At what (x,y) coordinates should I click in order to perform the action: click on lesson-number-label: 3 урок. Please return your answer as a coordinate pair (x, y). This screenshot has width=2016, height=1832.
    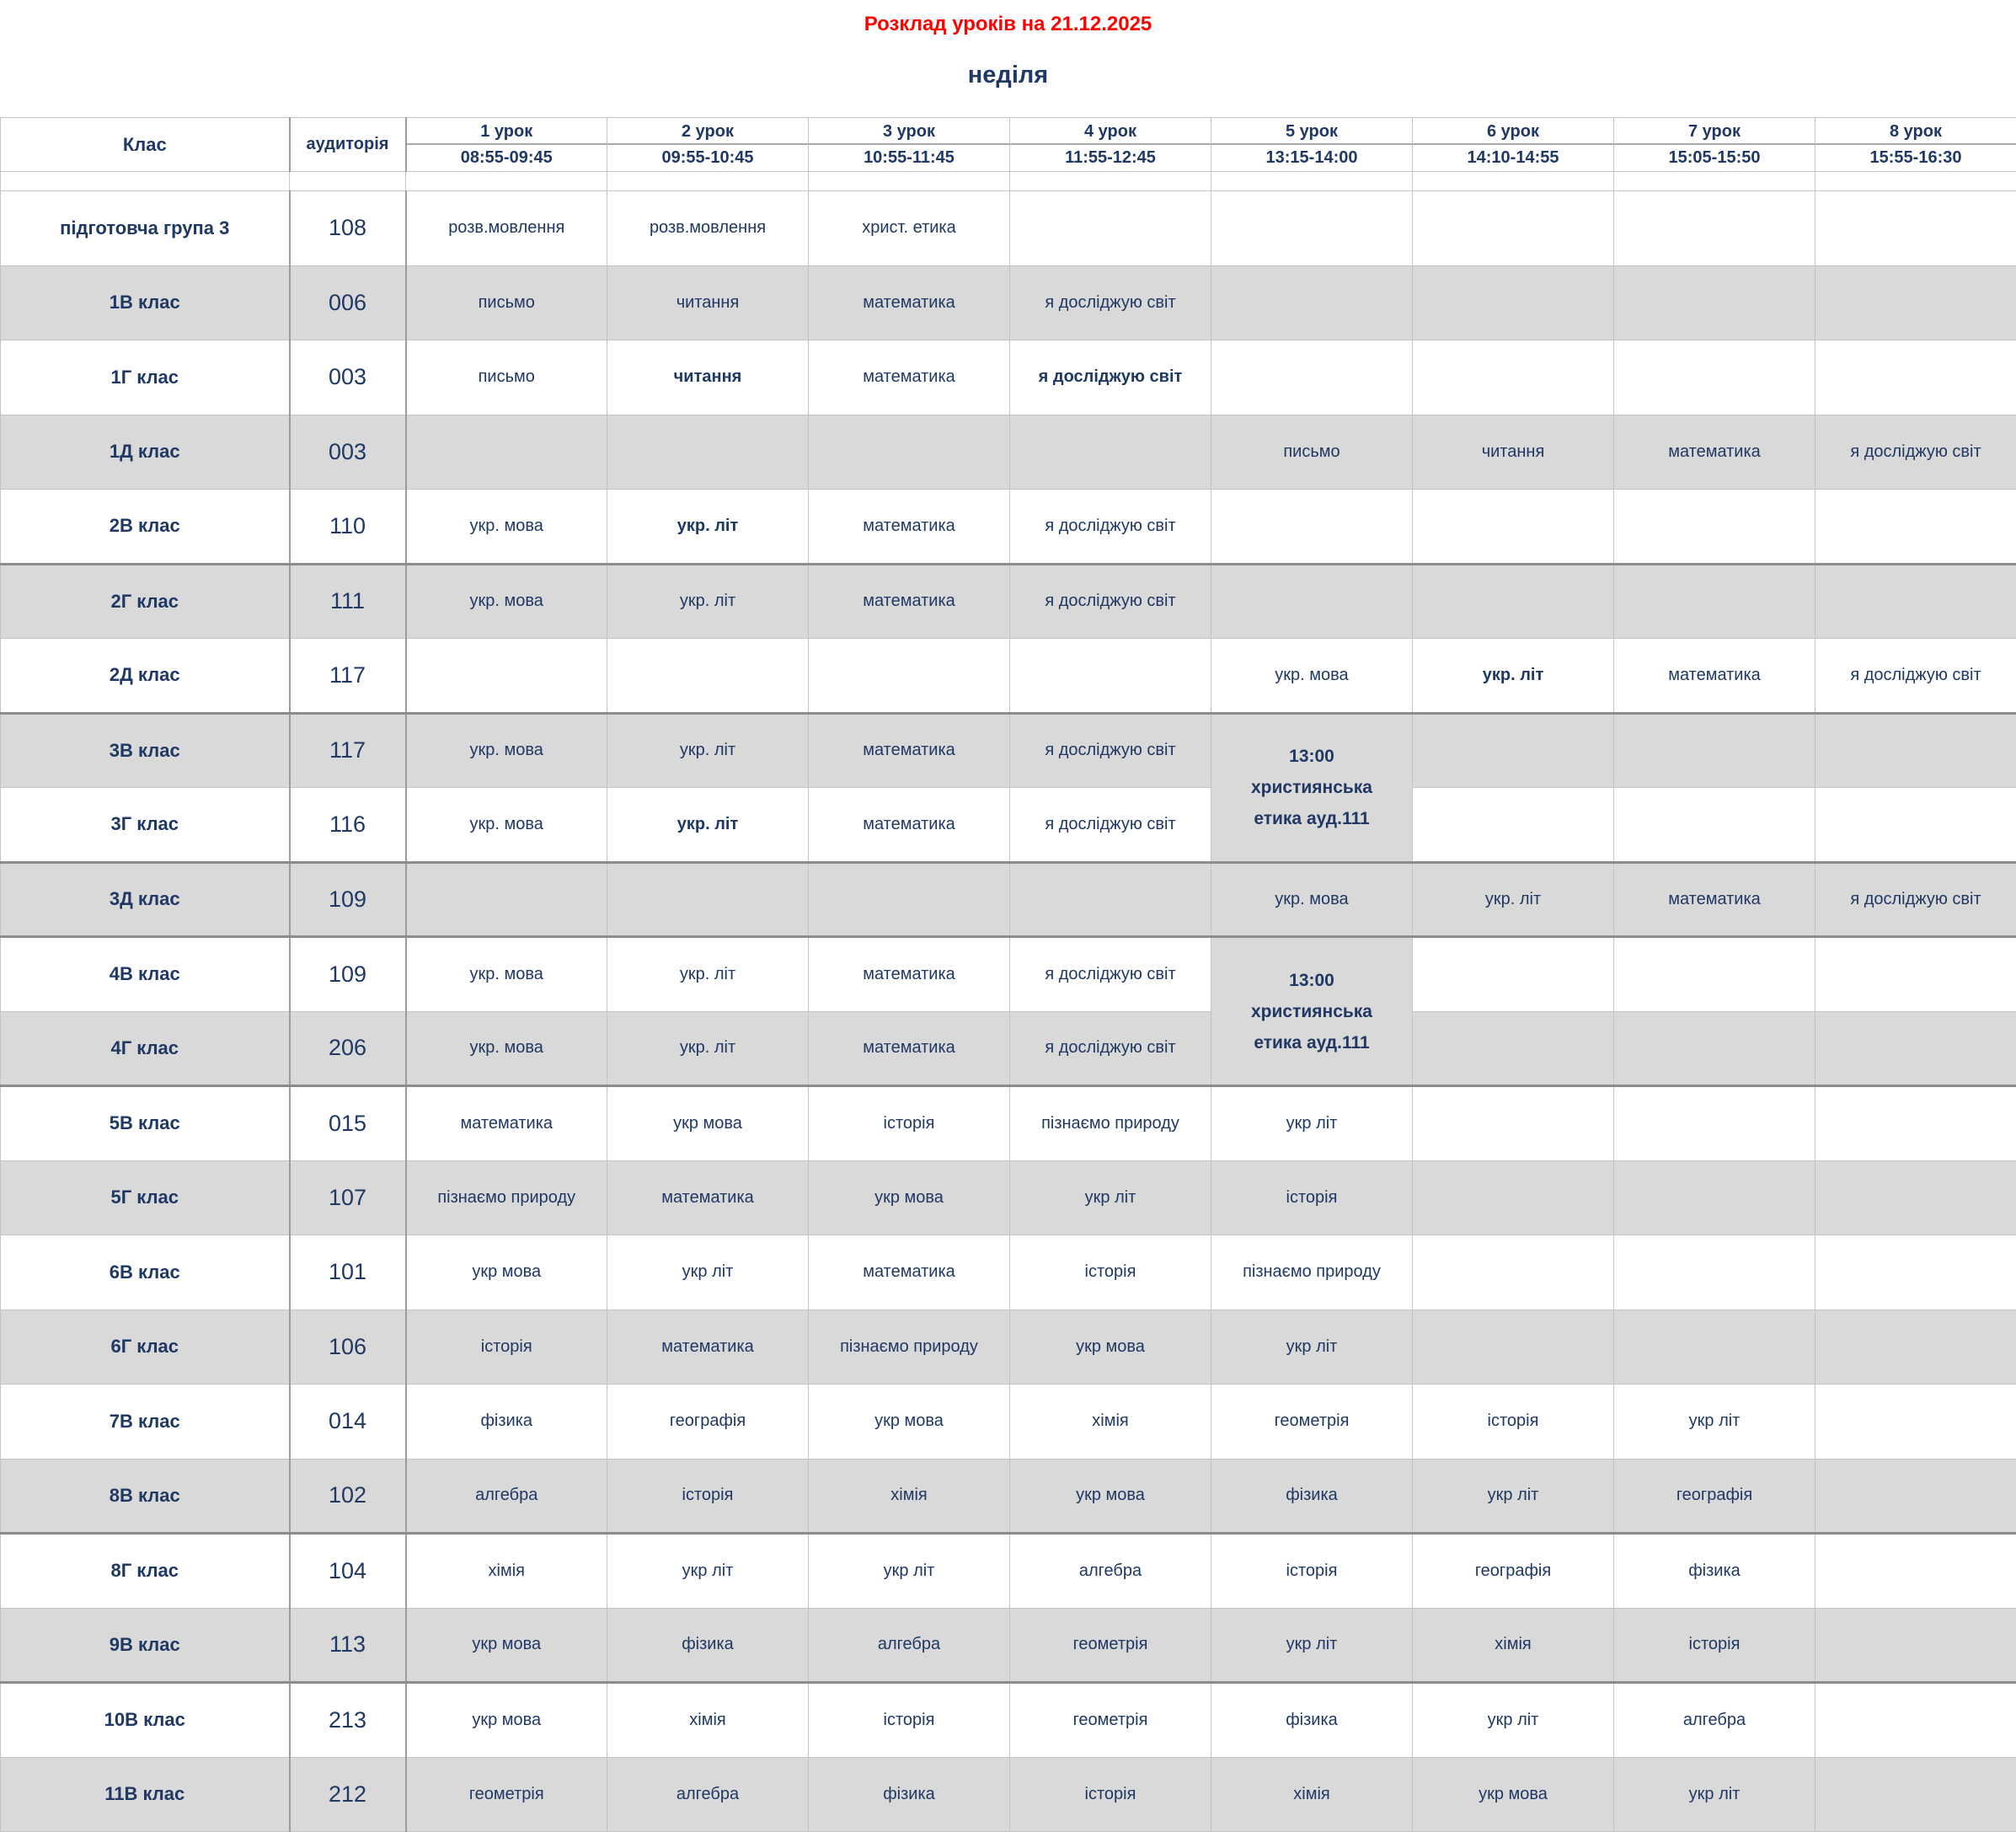
    Looking at the image, I should click on (909, 130).